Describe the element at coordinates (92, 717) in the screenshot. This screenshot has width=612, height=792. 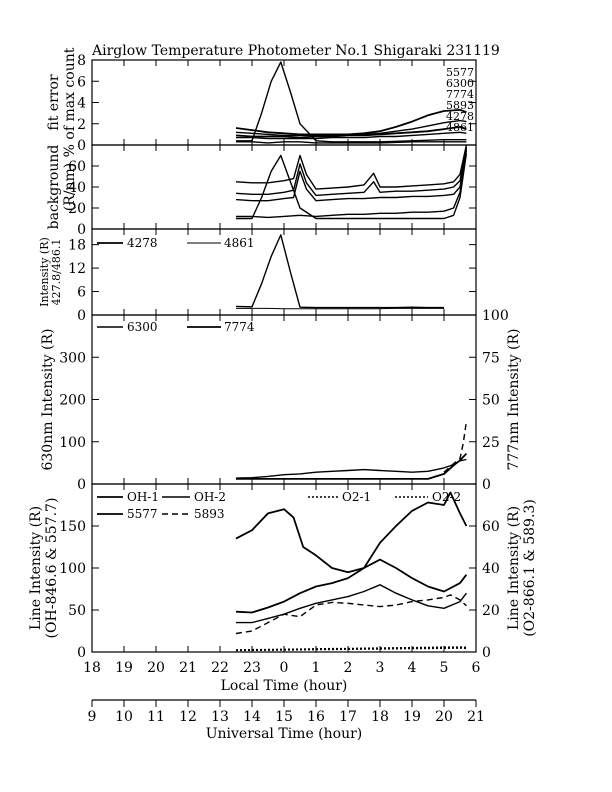
I see `ut-tick-label: 9` at that location.